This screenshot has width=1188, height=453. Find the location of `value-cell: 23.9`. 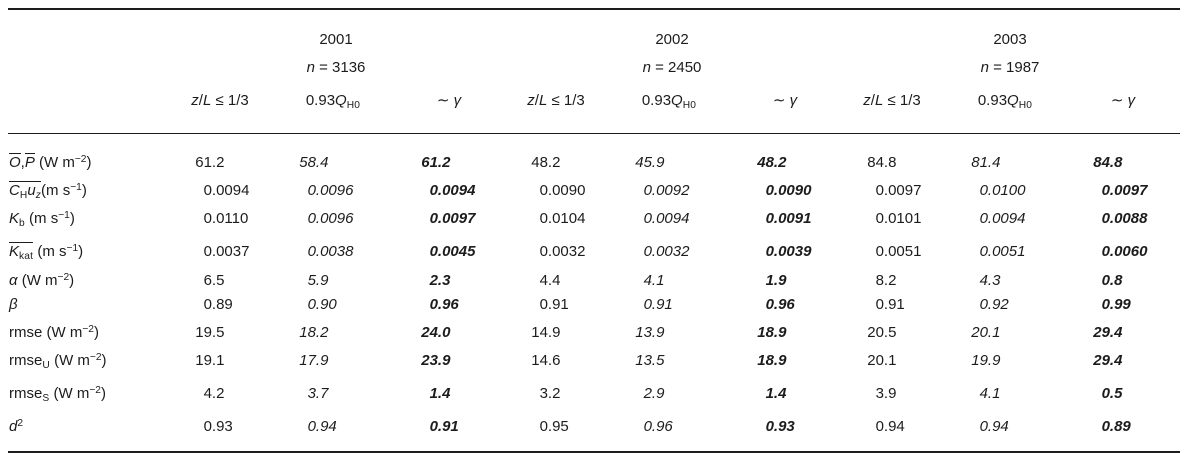

value-cell: 23.9 is located at coordinates (449, 361).